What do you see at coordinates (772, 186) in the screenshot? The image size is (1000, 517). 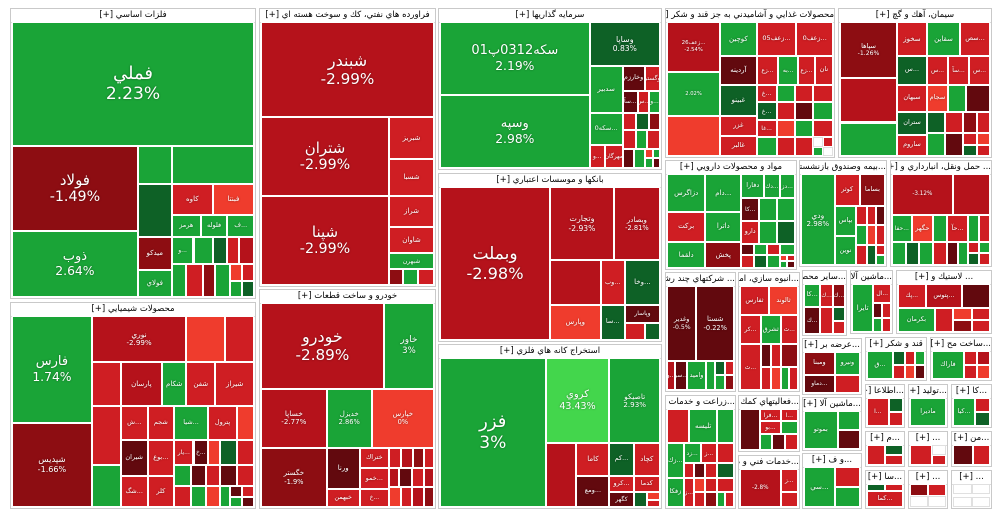 I see `stock-tile-دك: ...دك` at bounding box center [772, 186].